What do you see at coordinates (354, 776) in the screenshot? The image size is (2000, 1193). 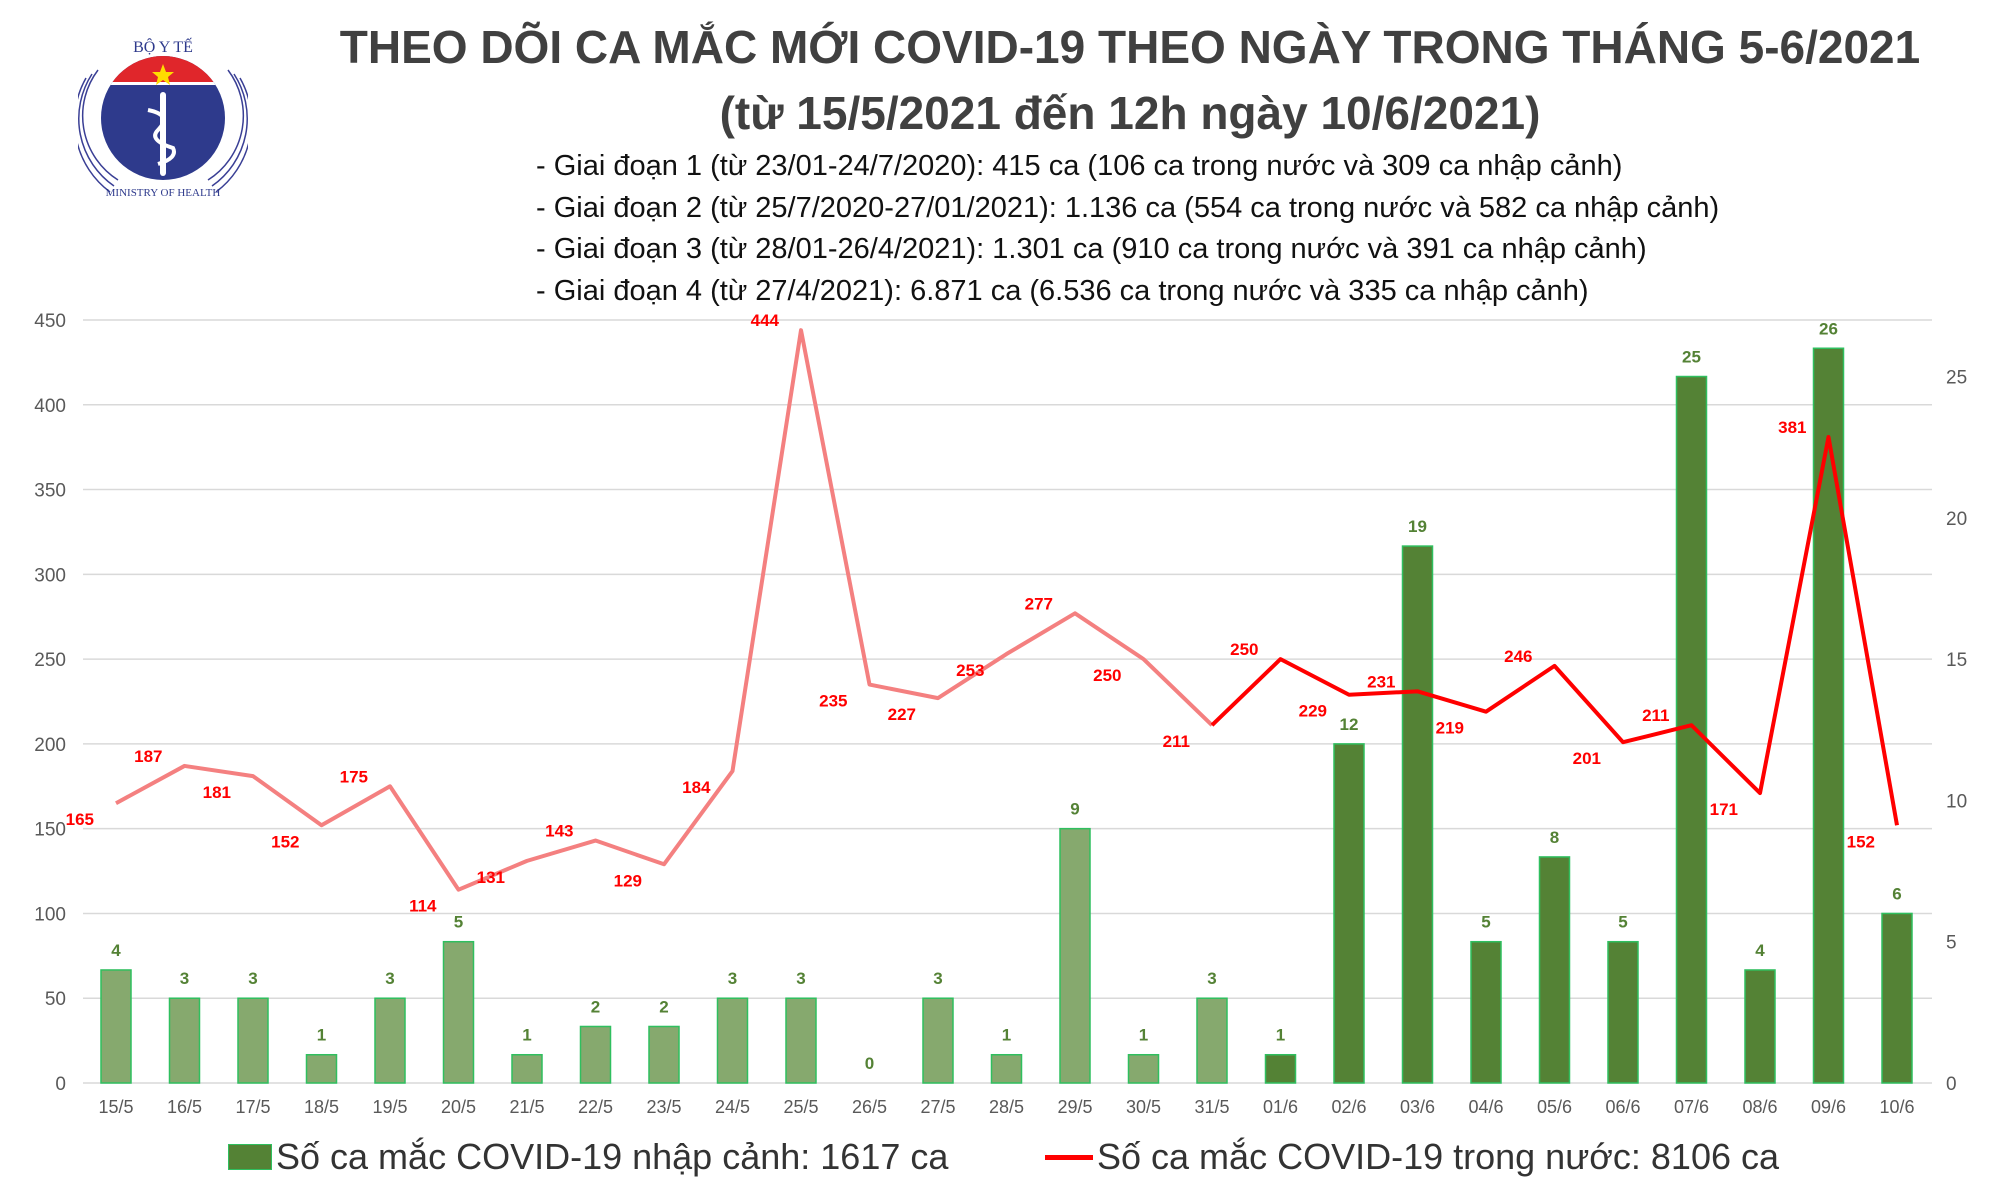 I see `line-value-label: 175` at bounding box center [354, 776].